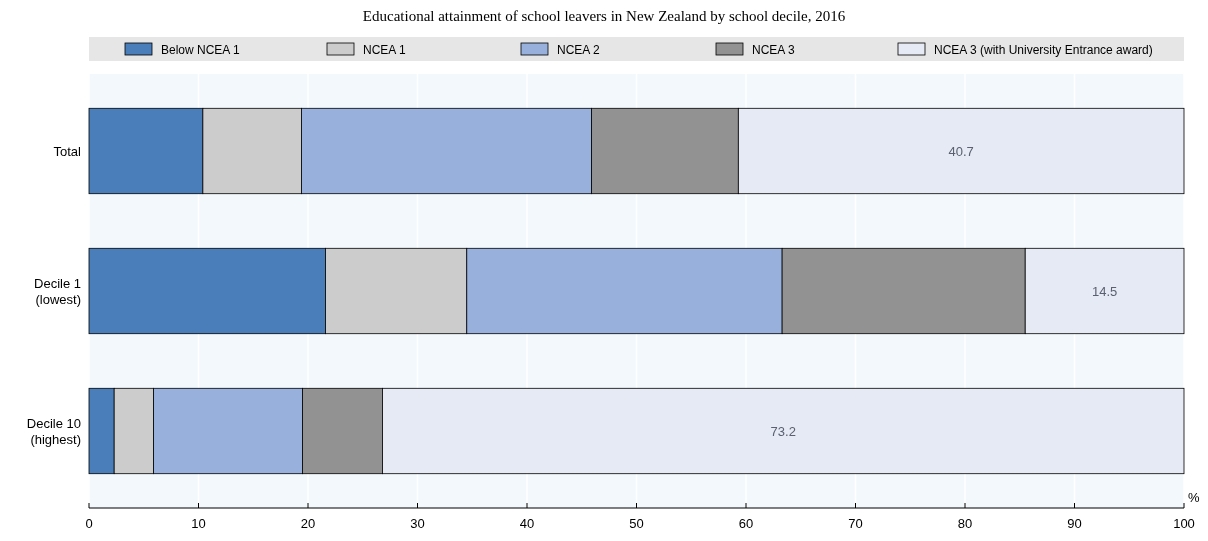 Image resolution: width=1208 pixels, height=541 pixels. Describe the element at coordinates (746, 523) in the screenshot. I see `x-tick-label: 60` at that location.